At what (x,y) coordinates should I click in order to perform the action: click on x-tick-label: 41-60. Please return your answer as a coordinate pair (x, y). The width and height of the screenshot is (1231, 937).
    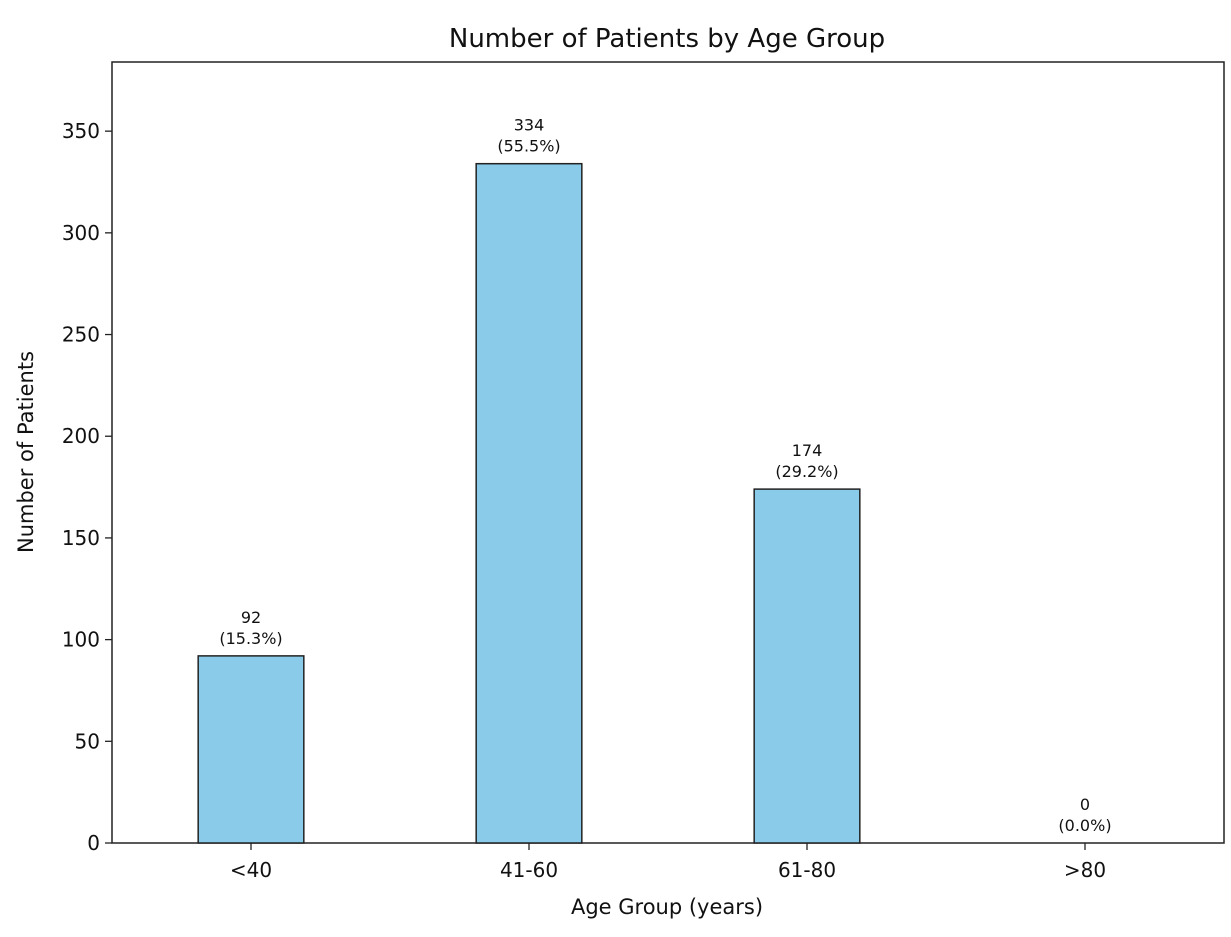
    Looking at the image, I should click on (529, 870).